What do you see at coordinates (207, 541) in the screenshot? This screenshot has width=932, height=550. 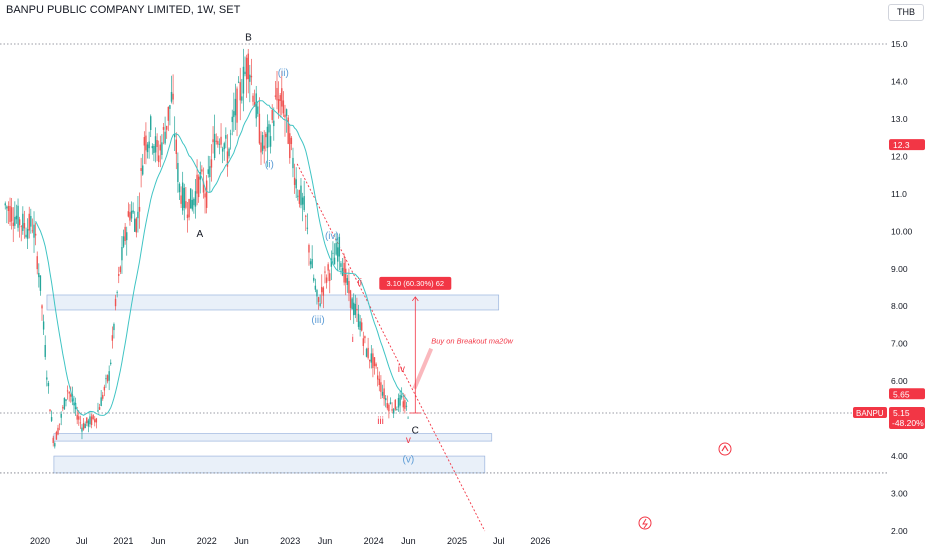 I see `x-tick-label: 2022` at bounding box center [207, 541].